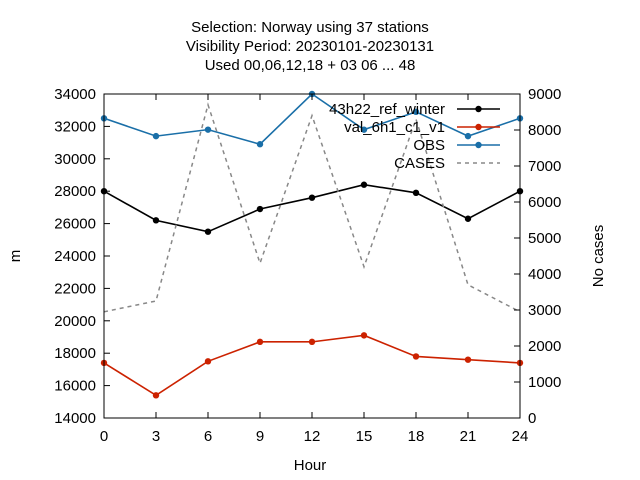 The width and height of the screenshot is (640, 480). What do you see at coordinates (75, 126) in the screenshot?
I see `y-tick-label: 32000` at bounding box center [75, 126].